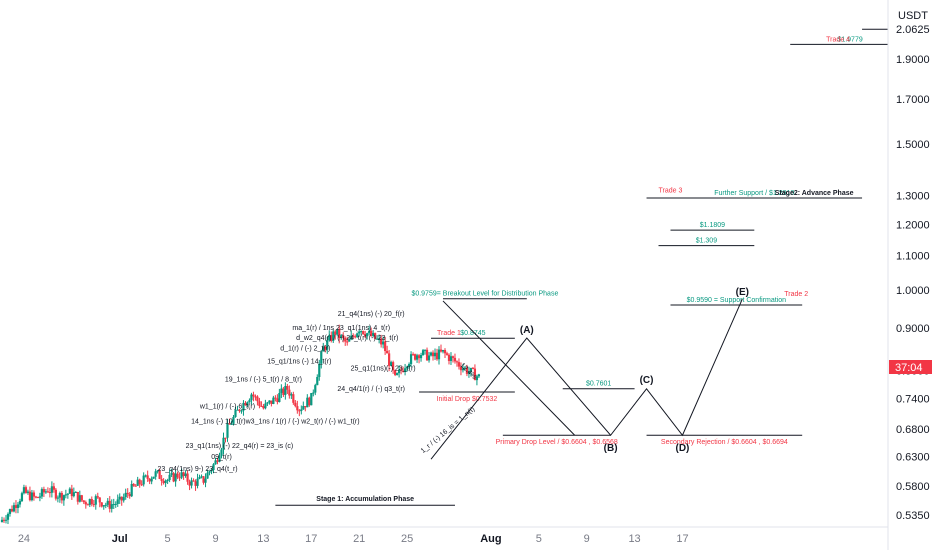  I want to click on wave-label: (E), so click(742, 292).